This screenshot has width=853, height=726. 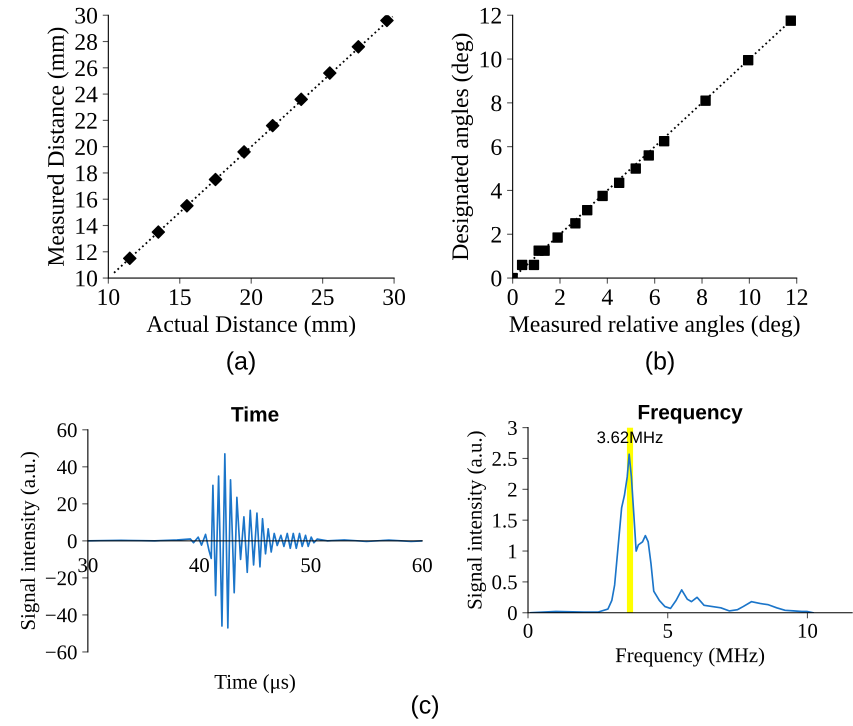 I want to click on y-tick-label: 24, so click(x=86, y=94).